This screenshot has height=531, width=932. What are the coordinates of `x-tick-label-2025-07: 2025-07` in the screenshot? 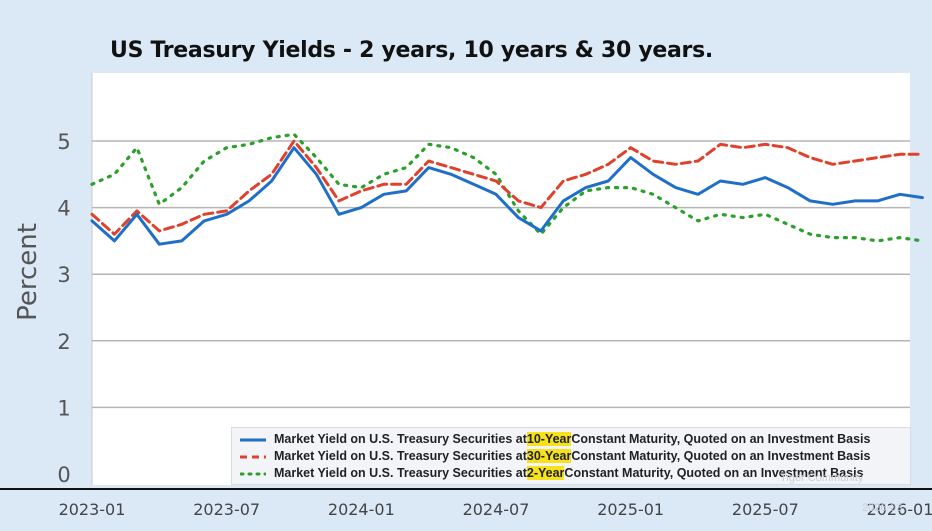 It's located at (765, 509).